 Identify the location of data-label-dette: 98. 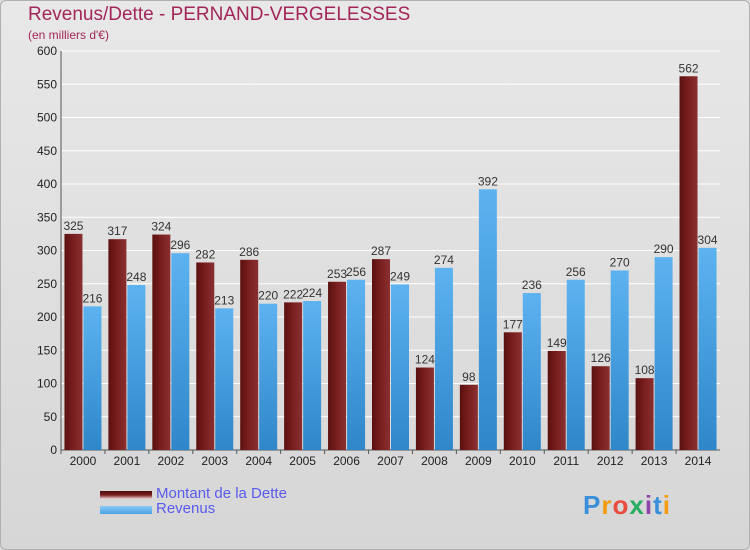
(469, 377).